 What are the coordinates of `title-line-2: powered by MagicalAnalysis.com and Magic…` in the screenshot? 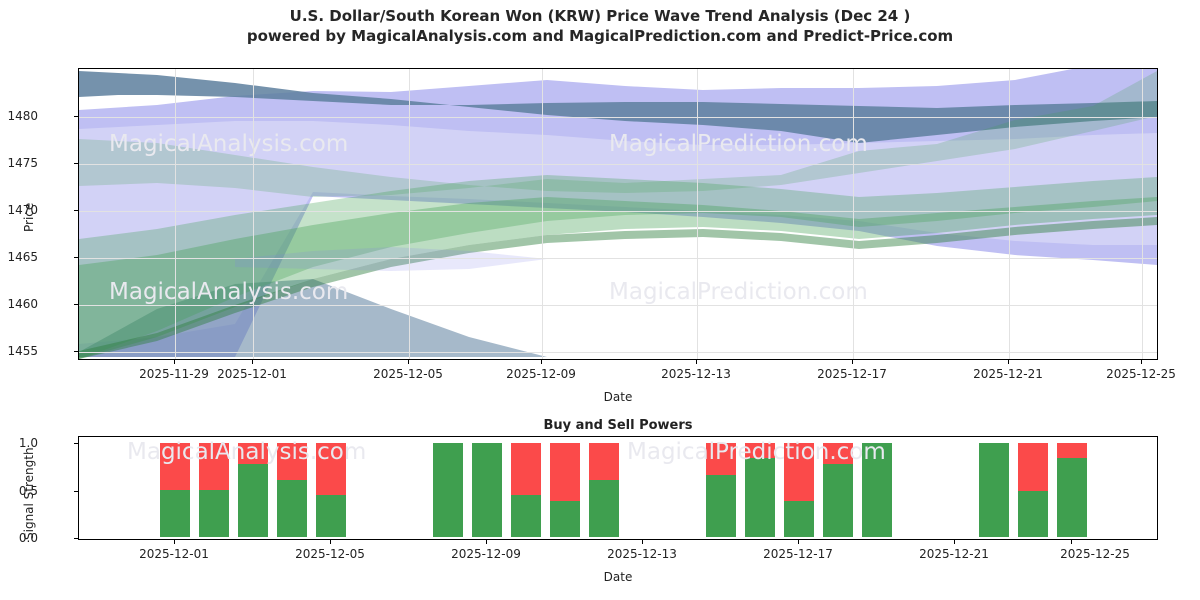 It's located at (600, 36).